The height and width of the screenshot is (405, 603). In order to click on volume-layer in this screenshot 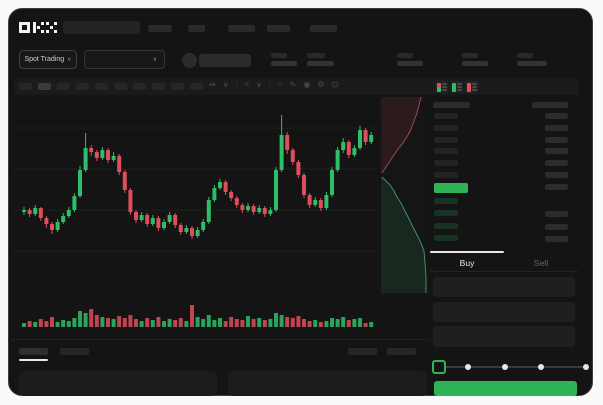, I will do `click(198, 316)`.